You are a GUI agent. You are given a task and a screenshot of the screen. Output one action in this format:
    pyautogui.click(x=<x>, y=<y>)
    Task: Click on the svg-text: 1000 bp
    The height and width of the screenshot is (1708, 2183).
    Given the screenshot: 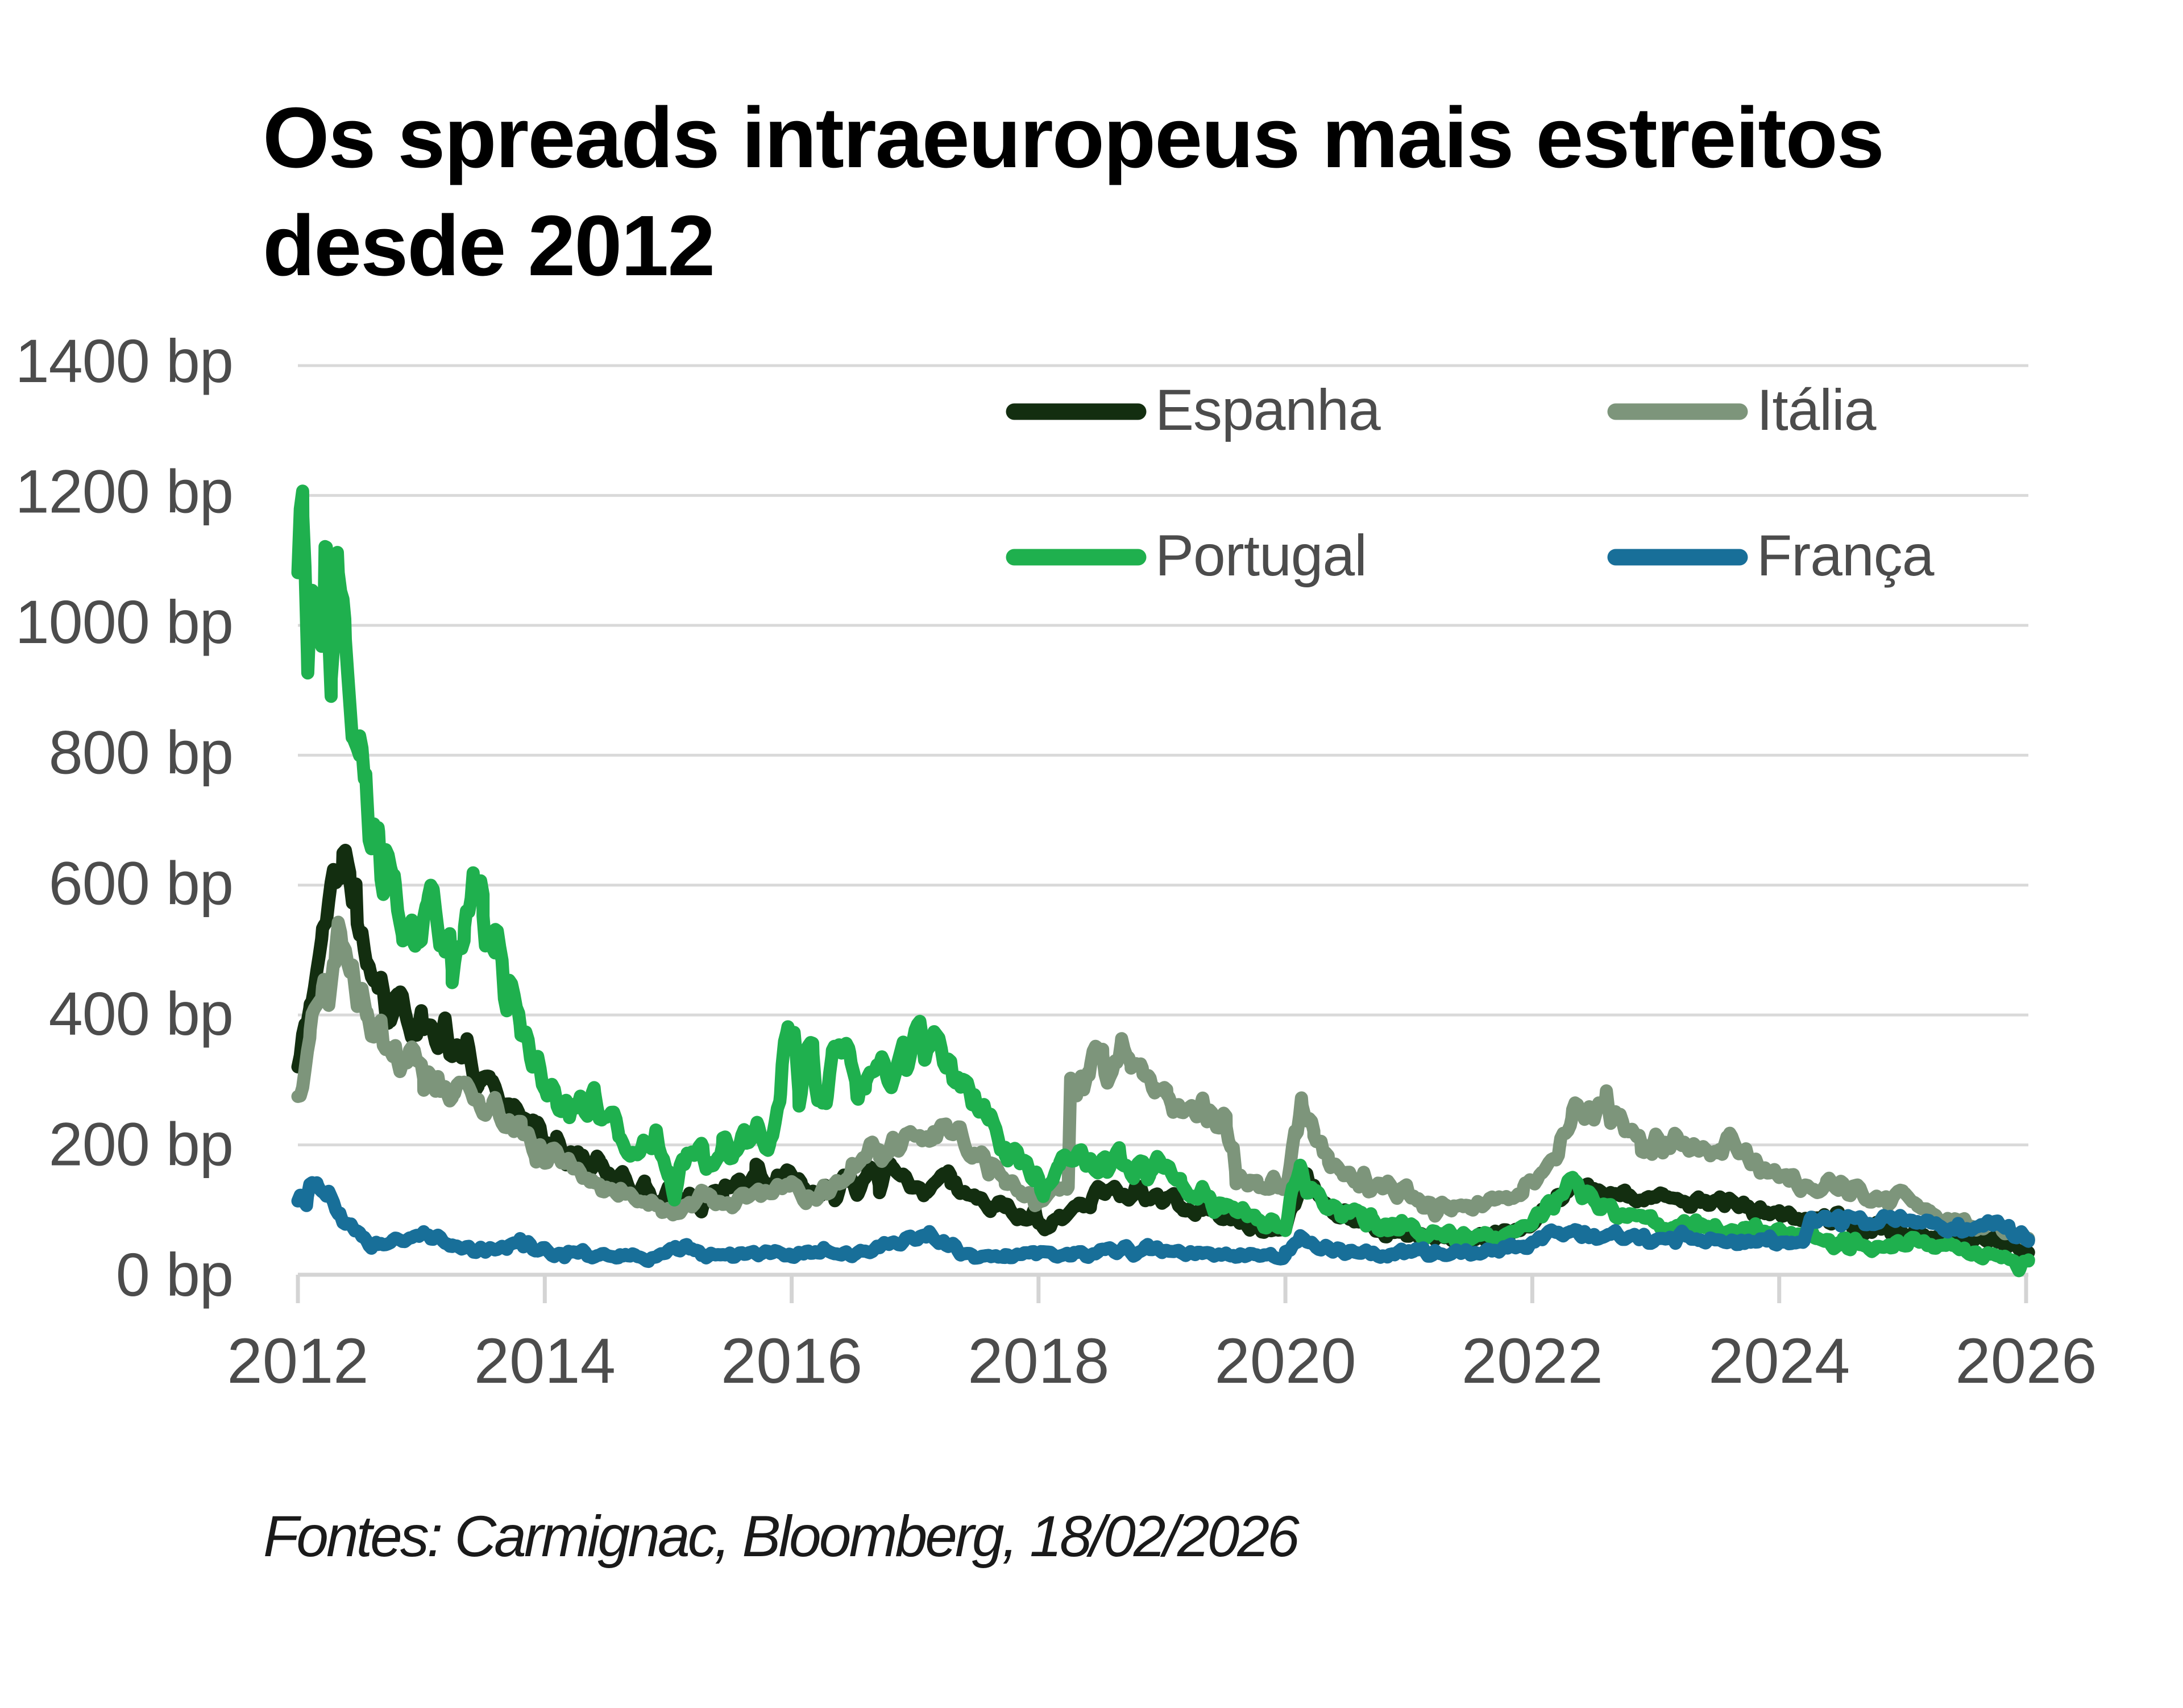 What is the action you would take?
    pyautogui.click(x=124, y=621)
    